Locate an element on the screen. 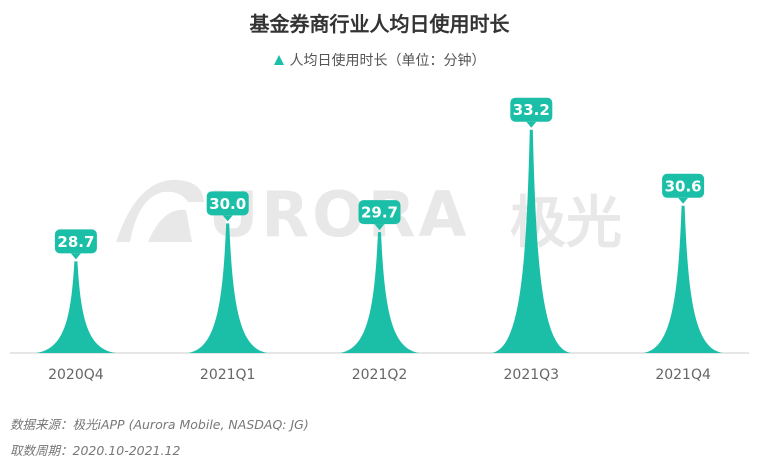 This screenshot has height=475, width=759. chart-title: 基金券商行业人均日使用时长 is located at coordinates (379, 24).